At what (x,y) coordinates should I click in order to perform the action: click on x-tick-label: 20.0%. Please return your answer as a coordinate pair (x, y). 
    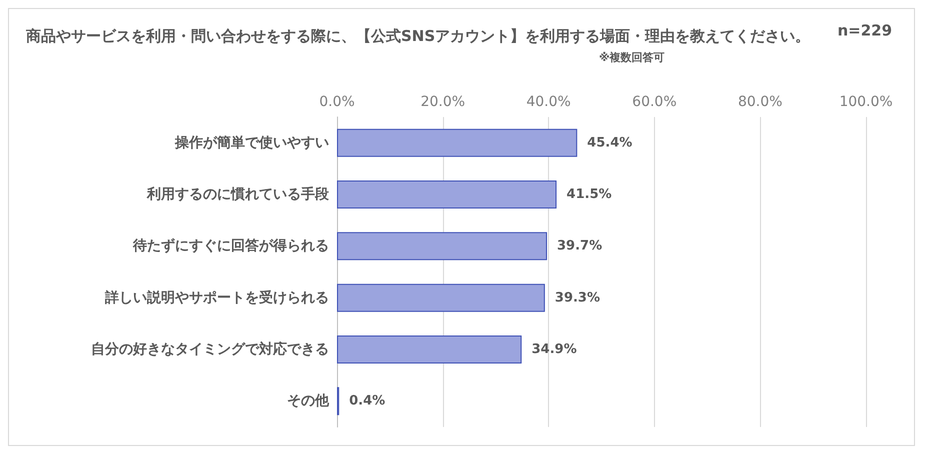
    Looking at the image, I should click on (443, 102).